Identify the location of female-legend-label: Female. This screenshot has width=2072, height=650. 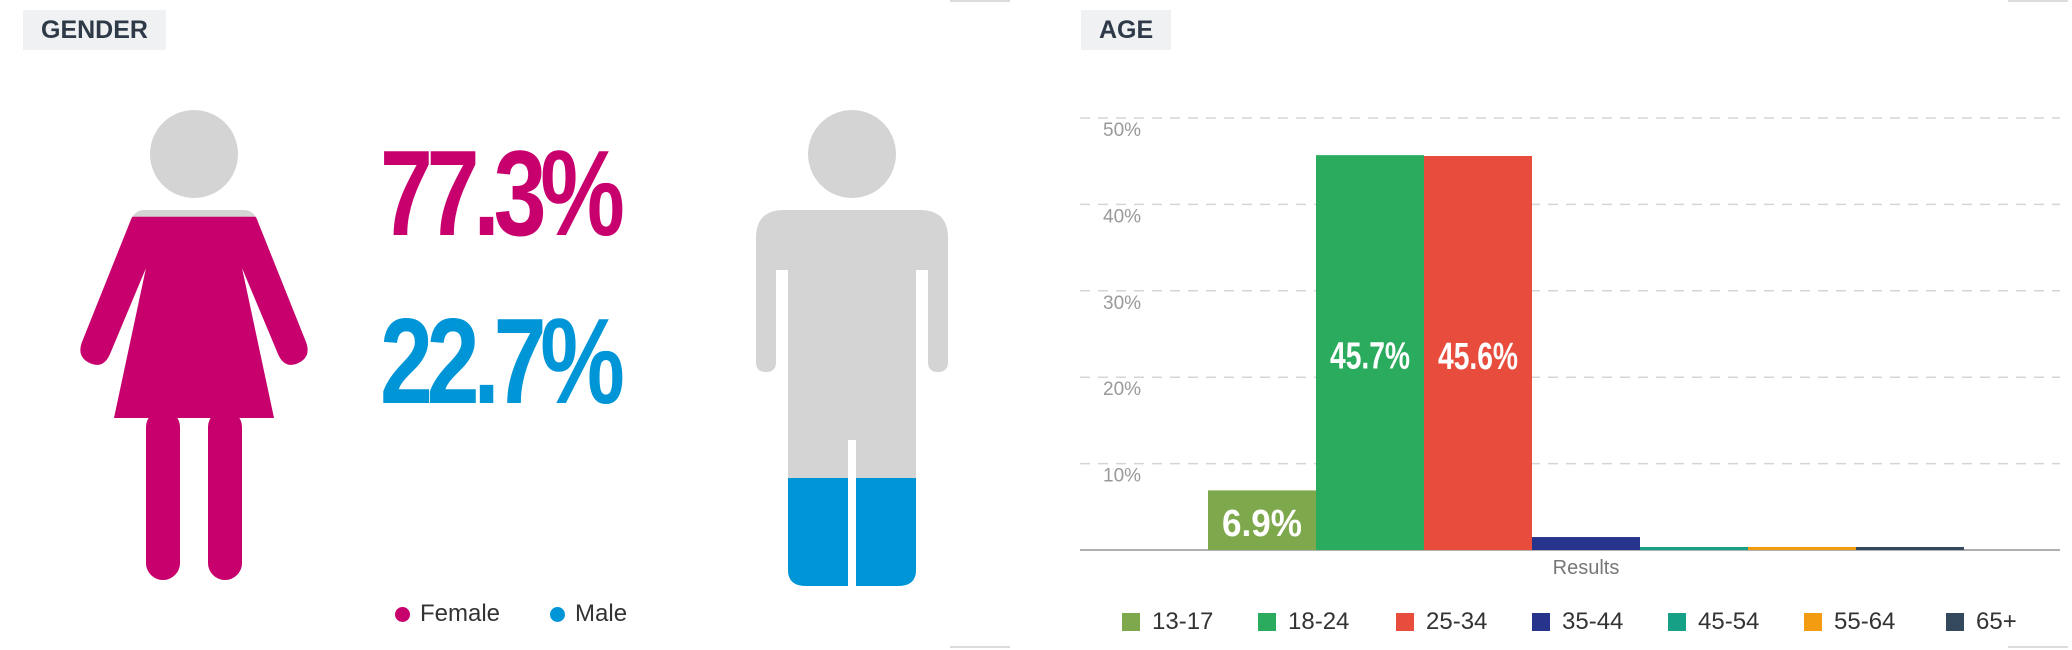
(460, 613).